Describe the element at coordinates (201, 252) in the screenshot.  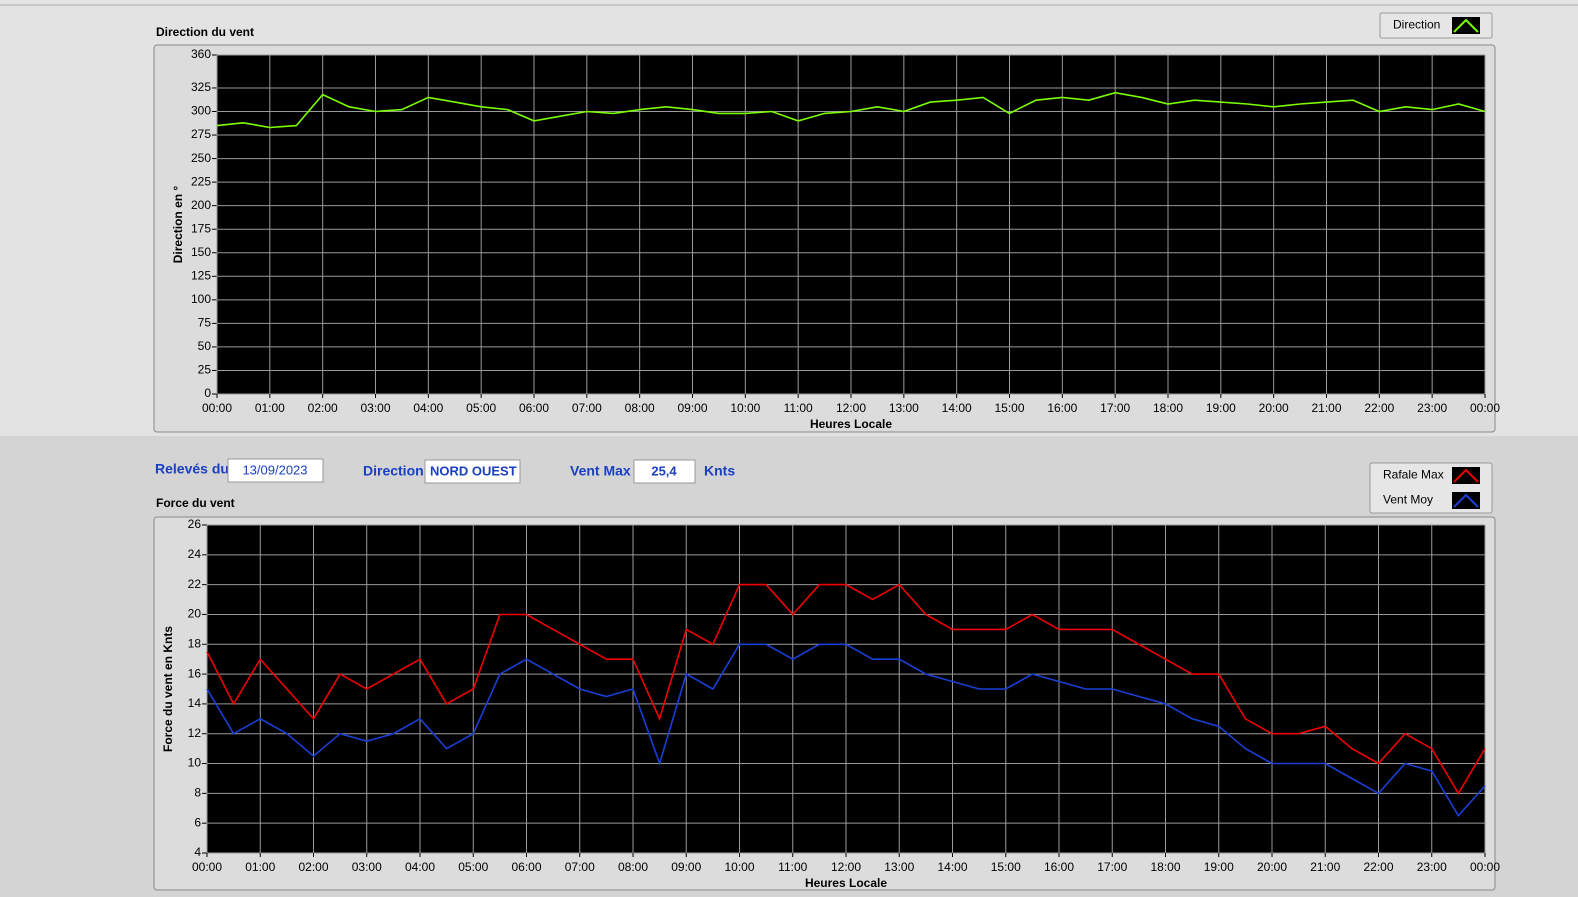
I see `y-tick-label: 150` at that location.